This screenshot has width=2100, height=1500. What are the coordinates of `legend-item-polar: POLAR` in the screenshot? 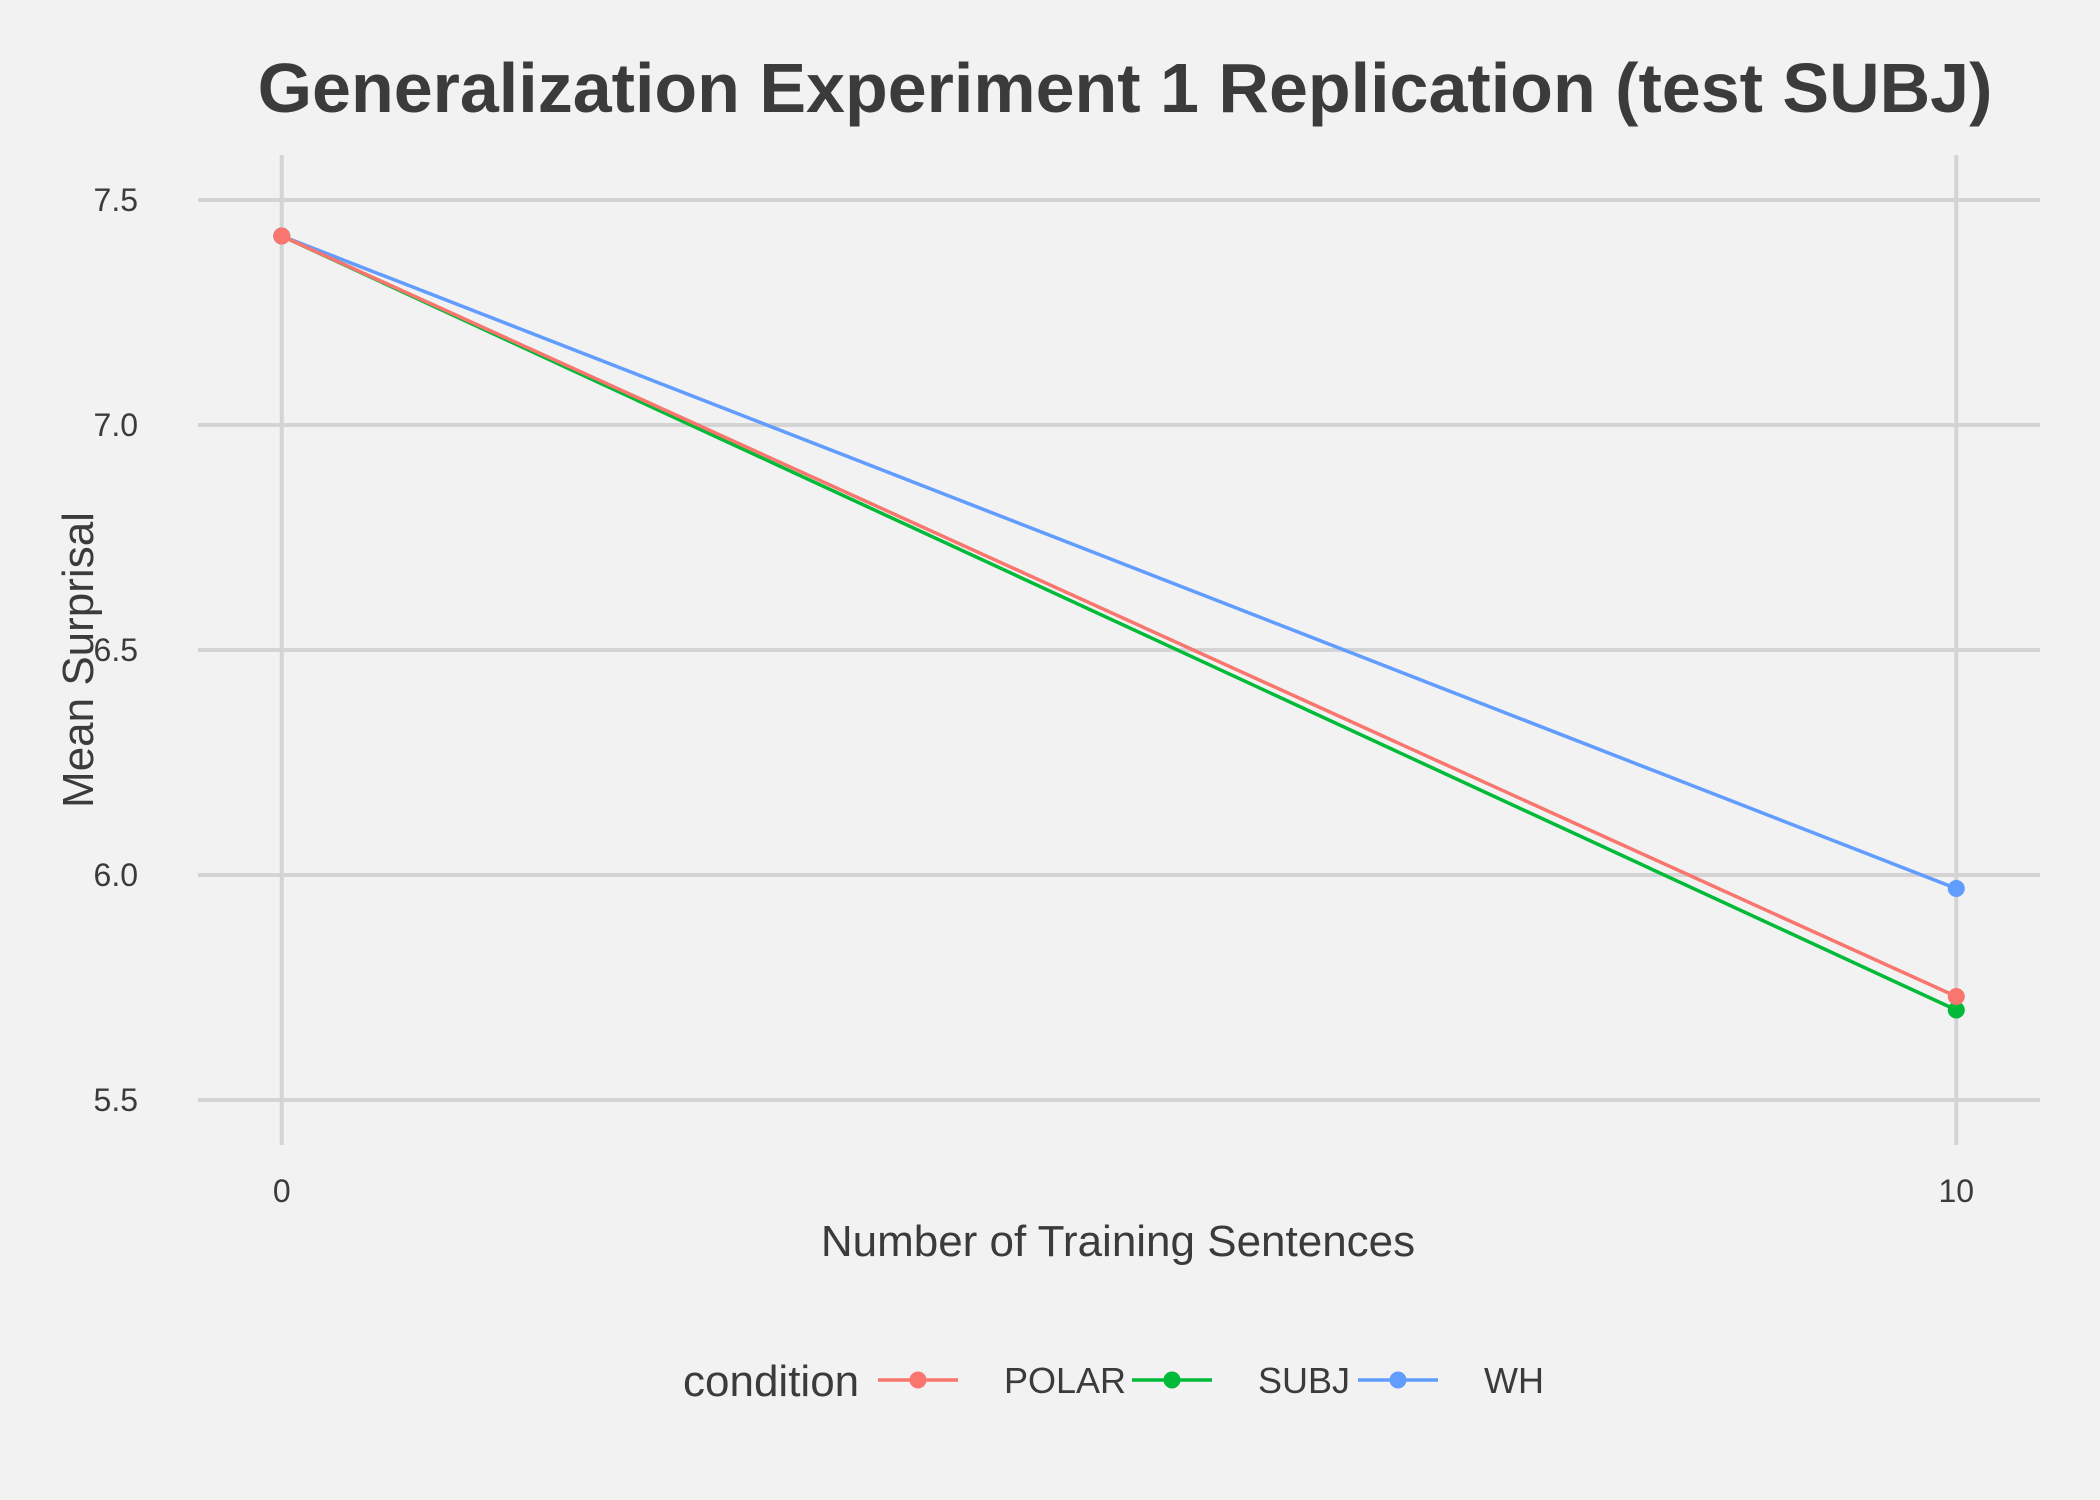 It's located at (1002, 1380).